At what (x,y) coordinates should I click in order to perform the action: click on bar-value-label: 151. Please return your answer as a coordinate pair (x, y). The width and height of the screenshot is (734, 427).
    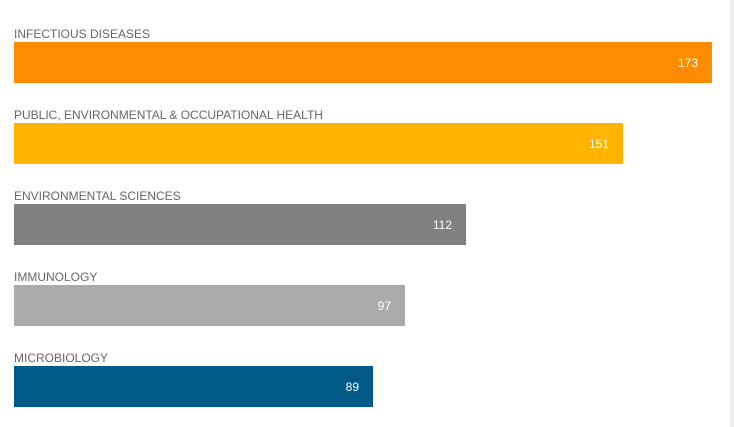
    Looking at the image, I should click on (598, 144).